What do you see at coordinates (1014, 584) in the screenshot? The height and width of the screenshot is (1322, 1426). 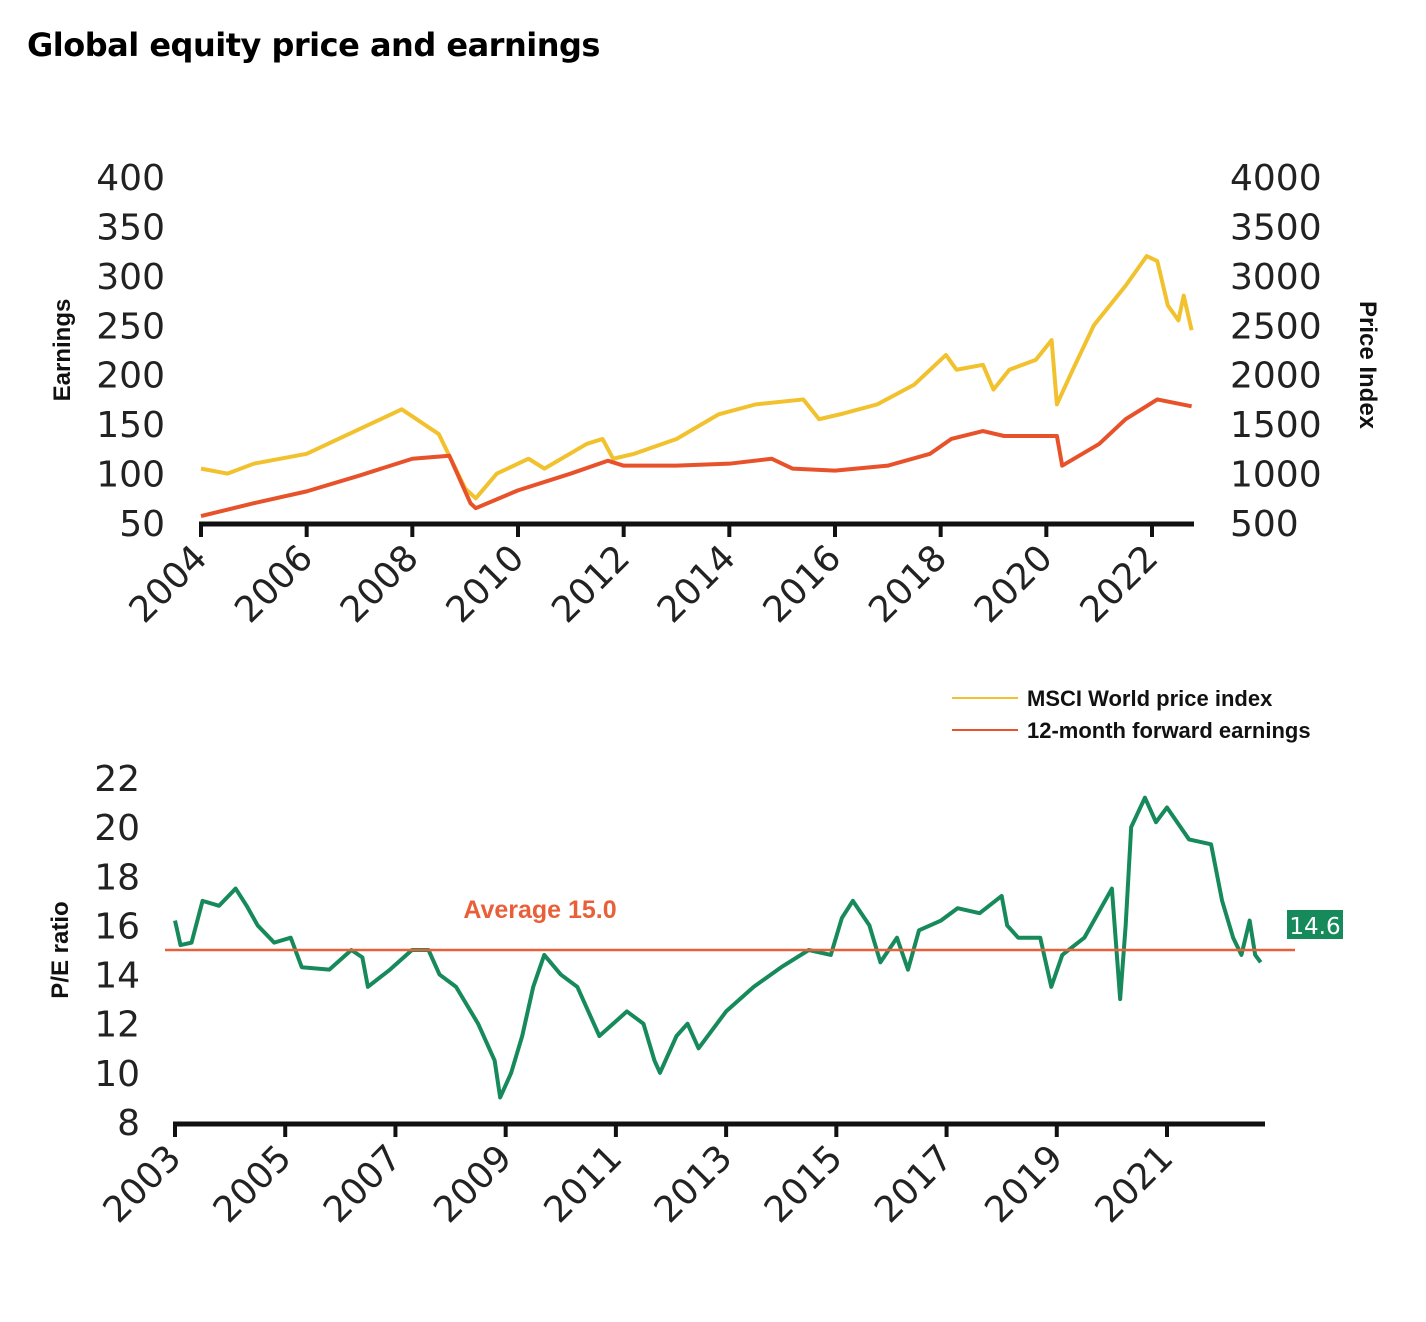 I see `x-tick-label: 2020` at bounding box center [1014, 584].